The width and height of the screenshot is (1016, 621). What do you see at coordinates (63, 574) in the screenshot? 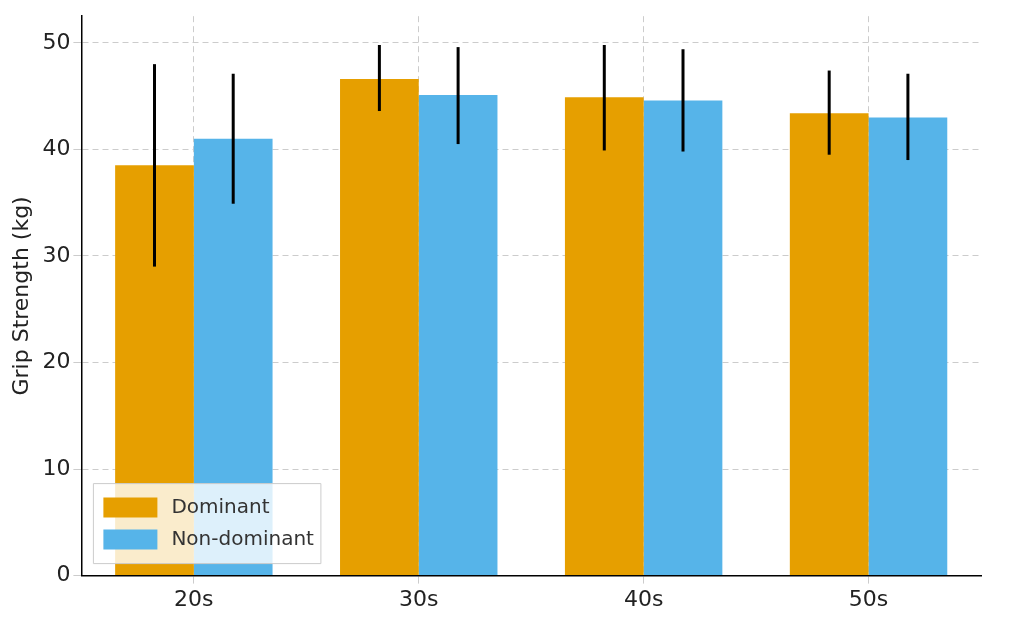
I see `y-tick-label: 0` at bounding box center [63, 574].